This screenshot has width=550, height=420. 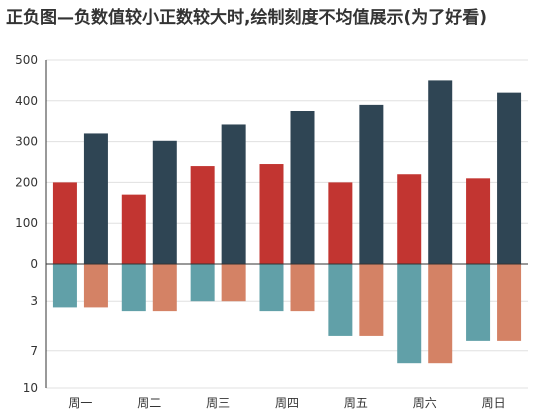 I want to click on chart-title: 正负图—负数值较小正数较大时,绘制刻度不均值展示(为了好看), so click(x=246, y=18).